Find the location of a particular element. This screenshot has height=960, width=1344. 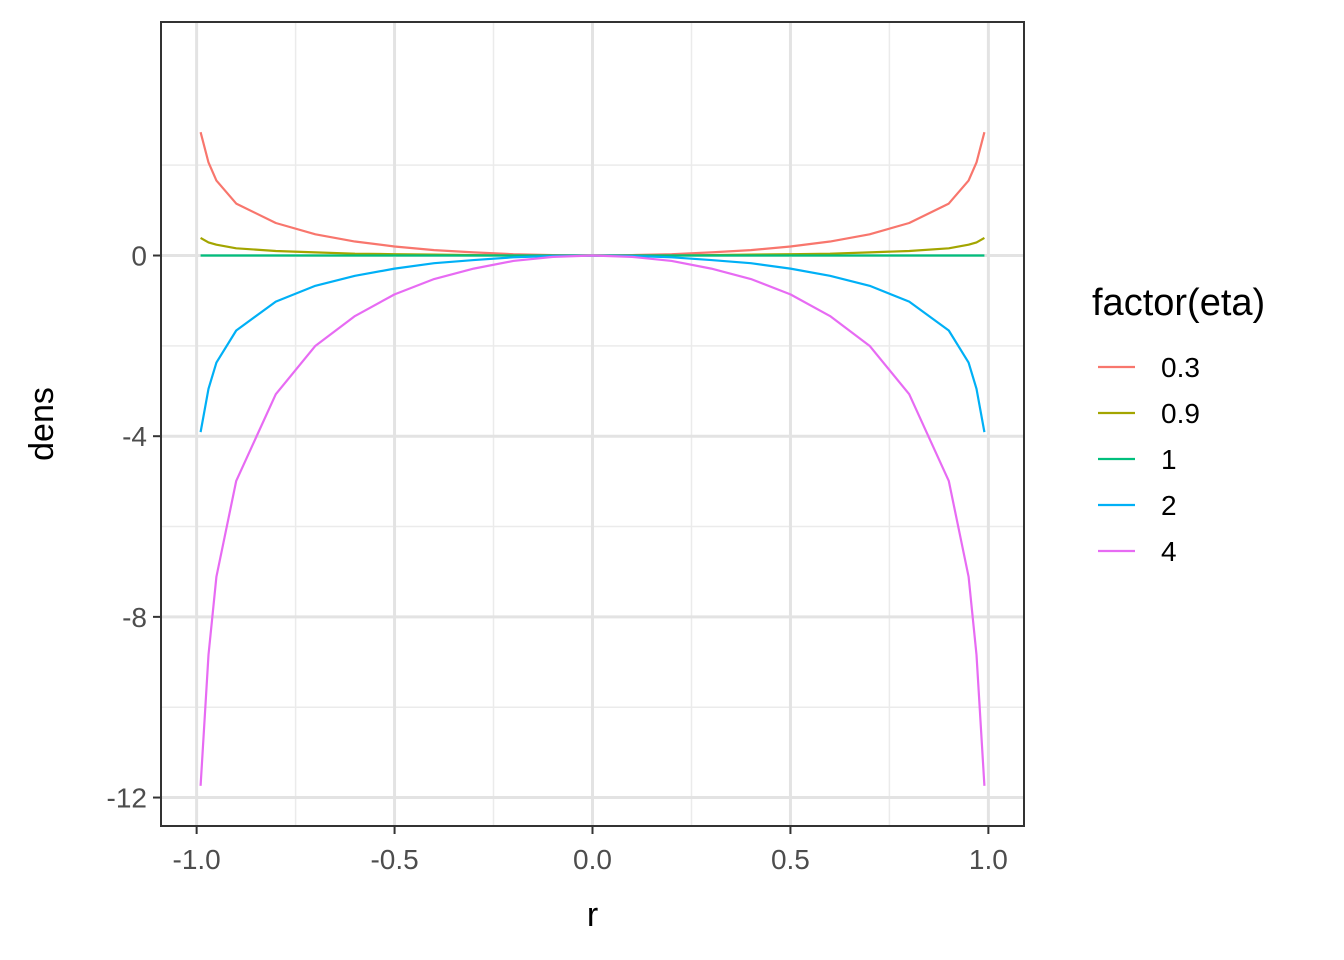

y-tick-label: 0 is located at coordinates (139, 256).